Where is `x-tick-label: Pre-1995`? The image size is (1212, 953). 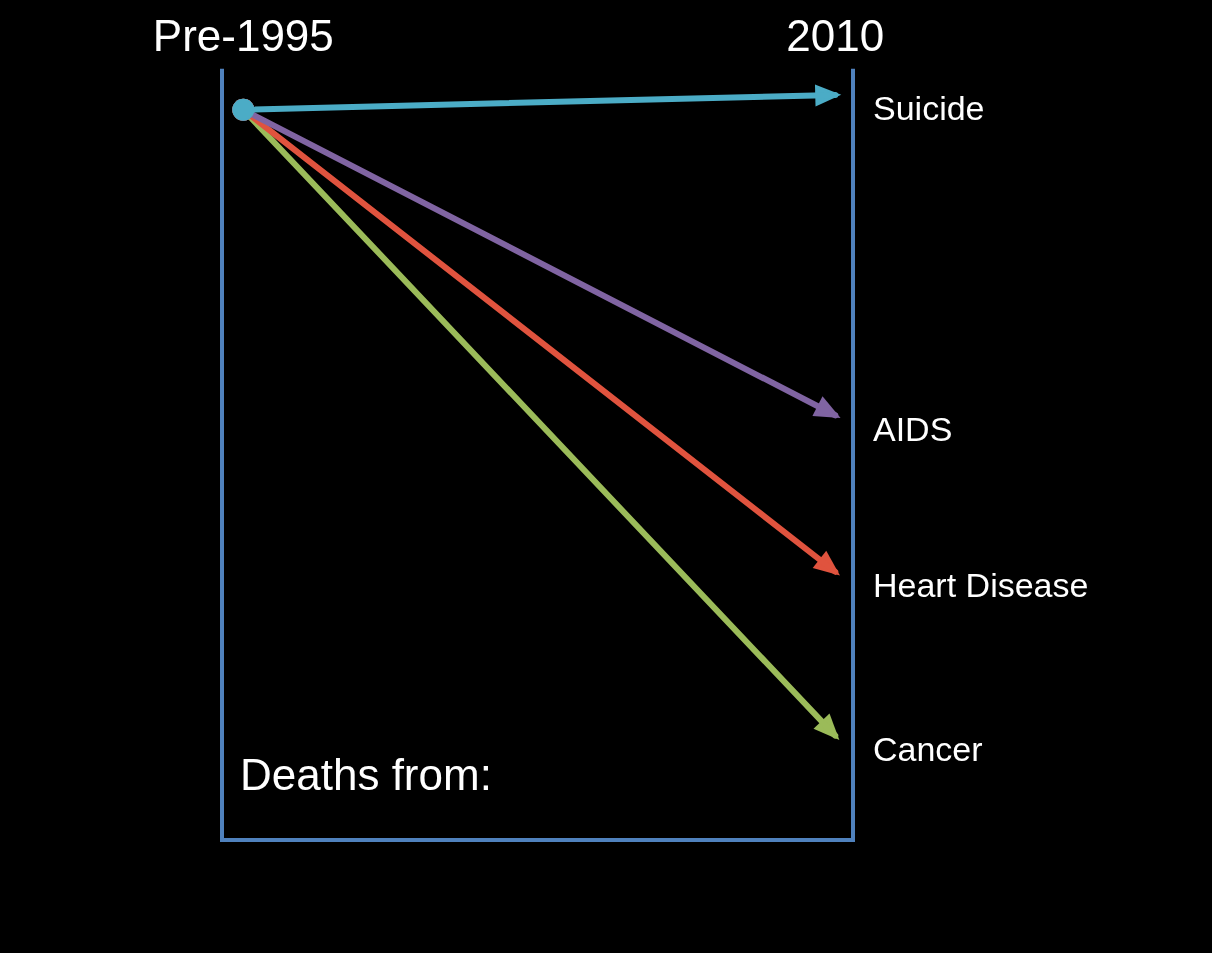 x-tick-label: Pre-1995 is located at coordinates (243, 35).